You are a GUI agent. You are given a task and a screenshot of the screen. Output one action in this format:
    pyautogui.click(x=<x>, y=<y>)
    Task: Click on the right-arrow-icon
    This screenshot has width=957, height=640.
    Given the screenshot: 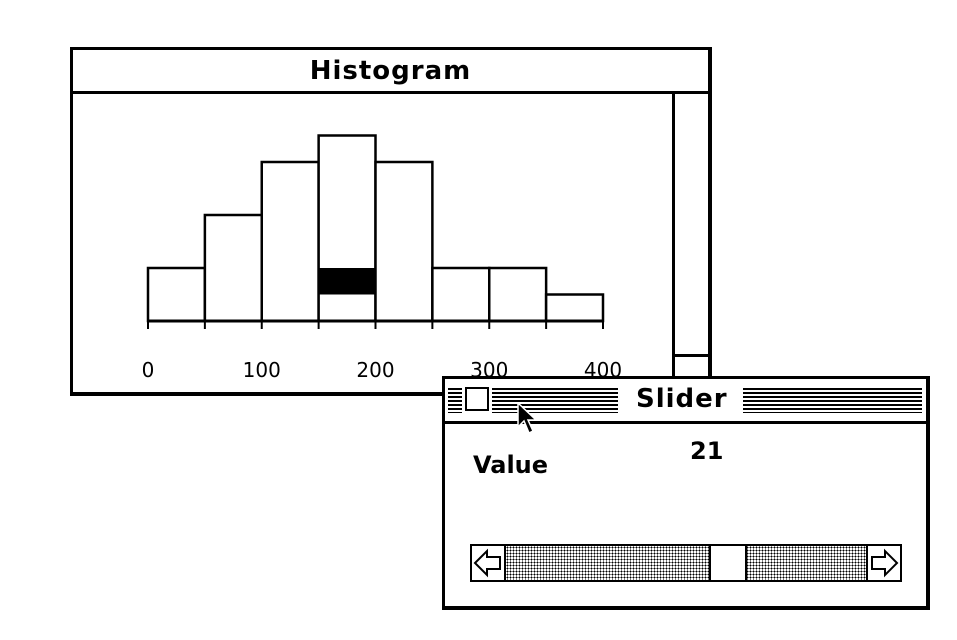 What is the action you would take?
    pyautogui.click(x=883, y=563)
    